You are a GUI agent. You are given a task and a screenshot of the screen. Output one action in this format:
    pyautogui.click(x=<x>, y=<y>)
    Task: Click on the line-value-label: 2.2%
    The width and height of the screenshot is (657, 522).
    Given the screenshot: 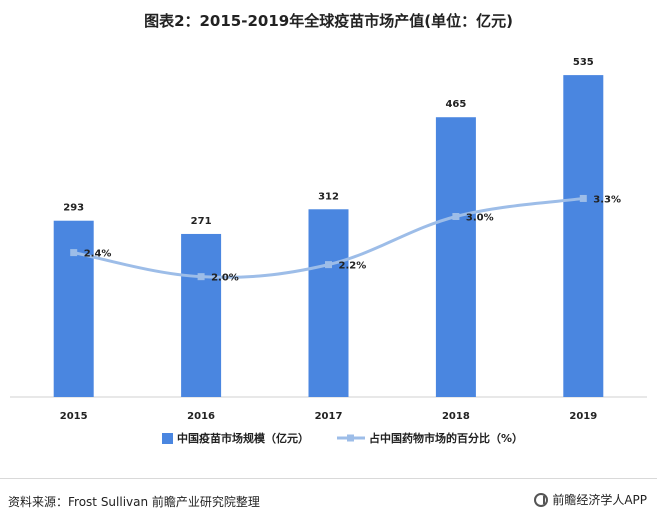 What is the action you would take?
    pyautogui.click(x=353, y=266)
    